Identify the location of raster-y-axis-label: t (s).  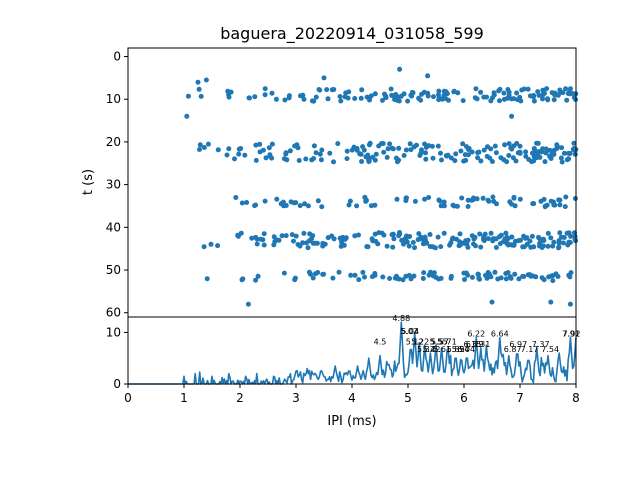
(88, 182).